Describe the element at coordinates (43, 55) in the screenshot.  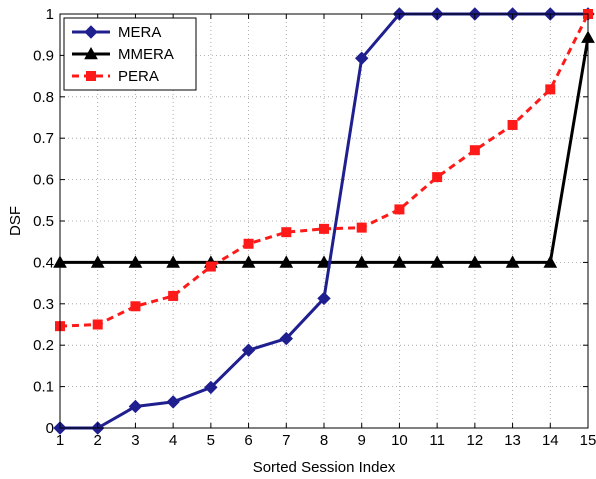
I see `y-tick-label: 0.9` at that location.